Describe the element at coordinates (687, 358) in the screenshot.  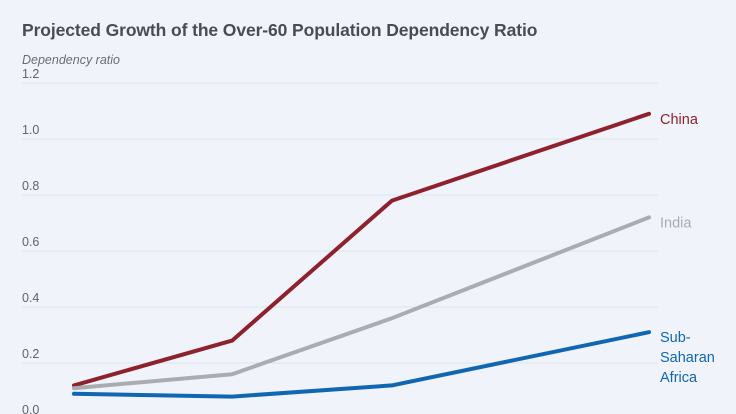
I see `series-label-sub-saharan-africa: Sub-Saharan Africa` at that location.